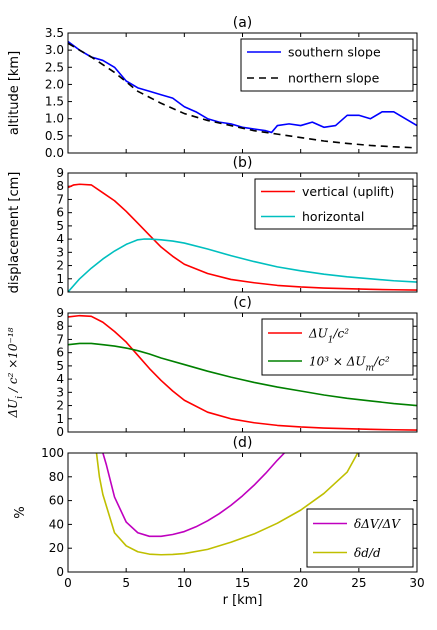  I want to click on series-line-10-u-m-c, so click(242, 374).